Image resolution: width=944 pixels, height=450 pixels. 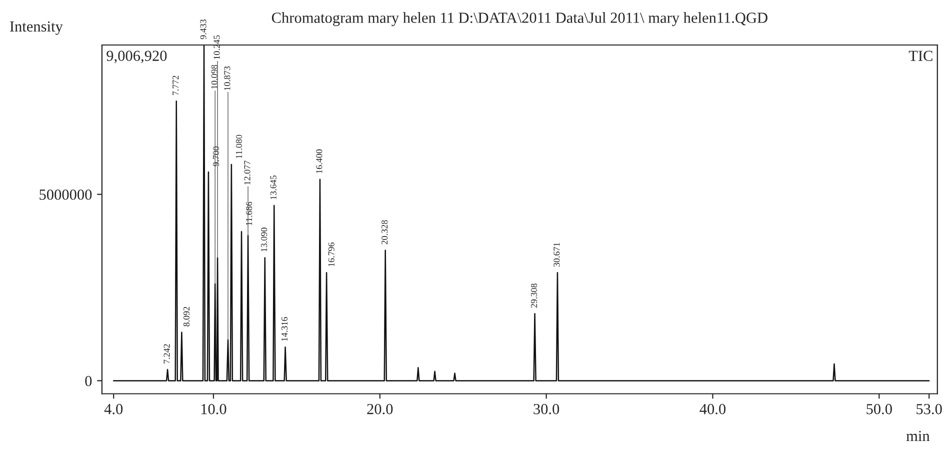 I want to click on x-axis-title: min, so click(x=918, y=435).